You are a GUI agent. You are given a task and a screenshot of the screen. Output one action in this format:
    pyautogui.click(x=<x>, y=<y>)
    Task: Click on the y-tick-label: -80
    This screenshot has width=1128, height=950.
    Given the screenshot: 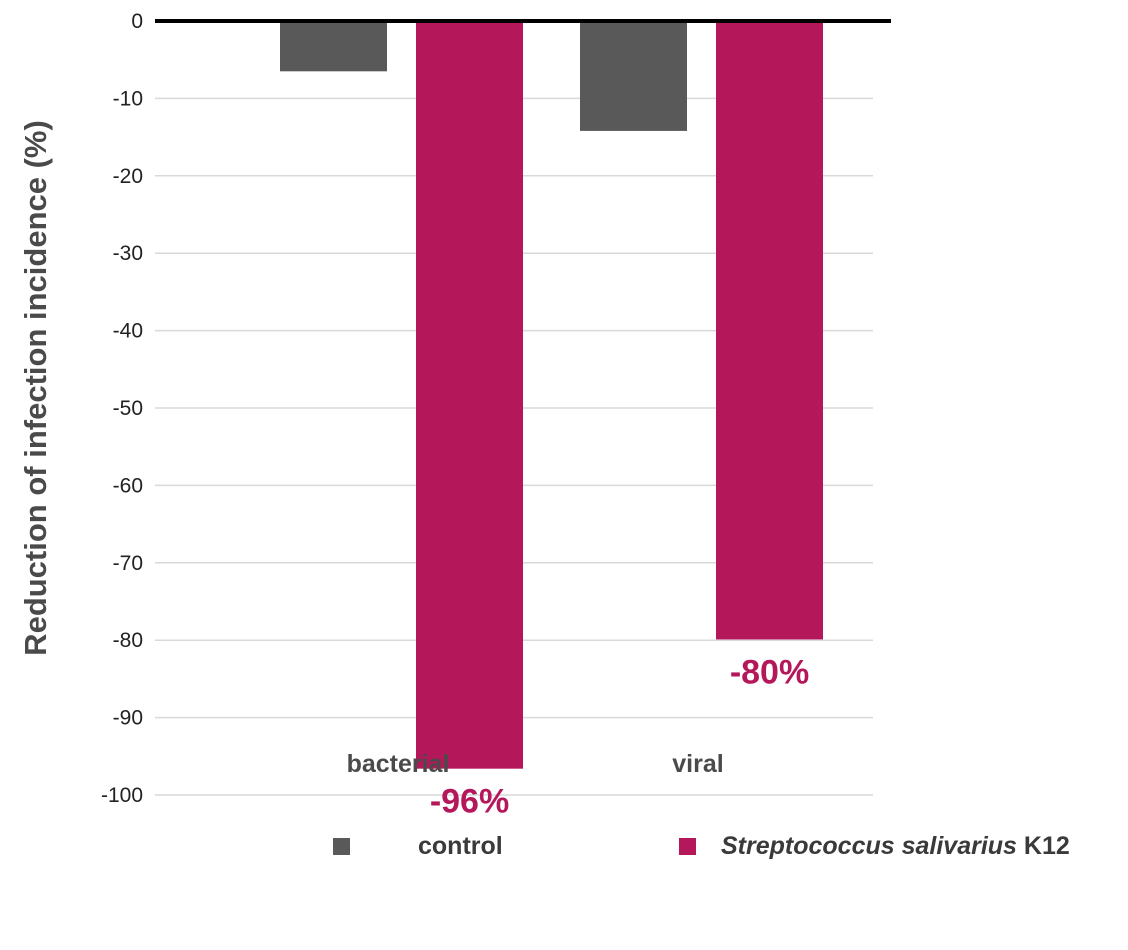 What is the action you would take?
    pyautogui.click(x=128, y=640)
    